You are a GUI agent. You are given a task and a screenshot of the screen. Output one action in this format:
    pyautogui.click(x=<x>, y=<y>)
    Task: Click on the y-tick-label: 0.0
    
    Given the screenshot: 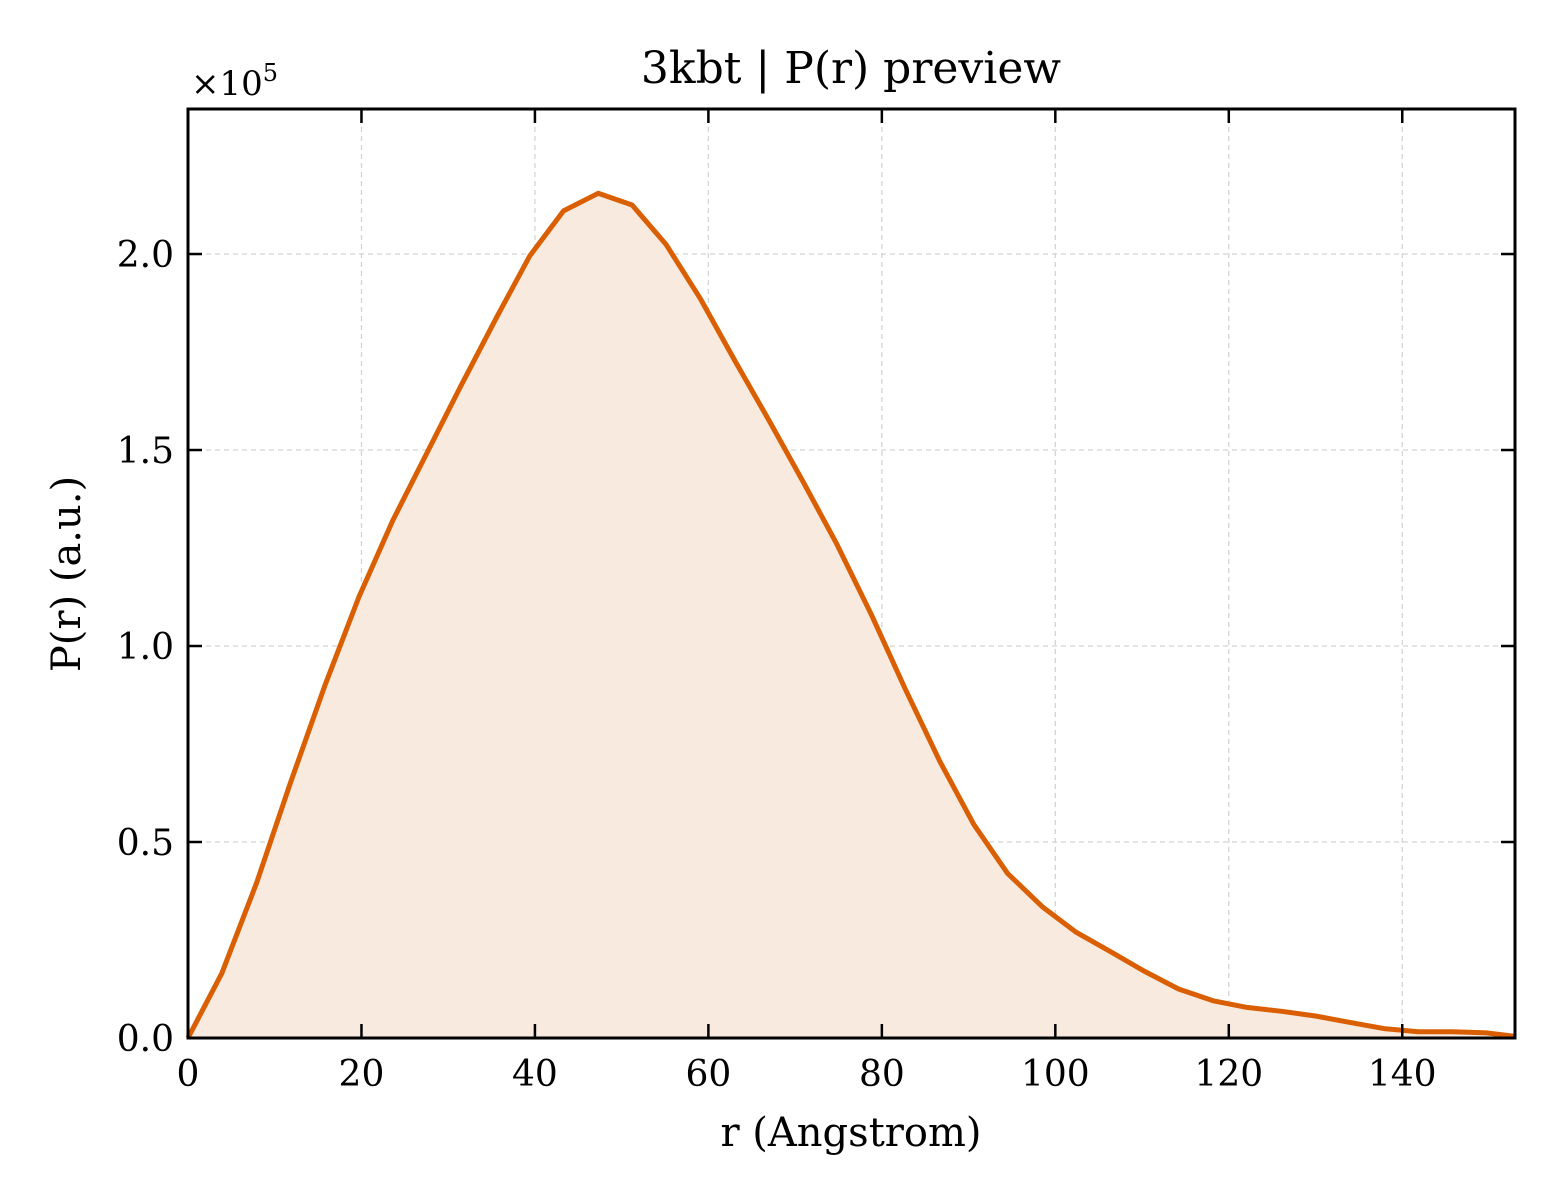 What is the action you would take?
    pyautogui.click(x=145, y=1039)
    